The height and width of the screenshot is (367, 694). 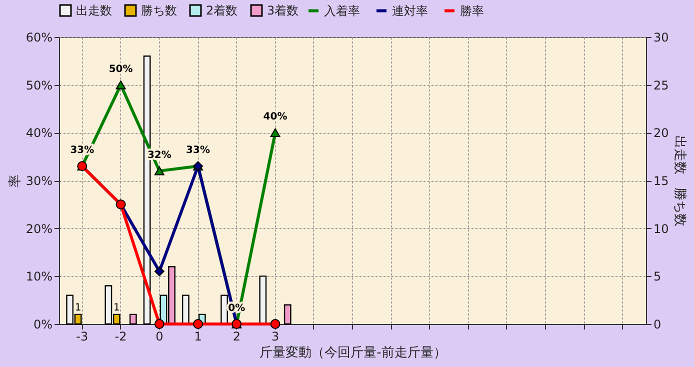 What do you see at coordinates (222, 11) in the screenshot?
I see `legend-label: 2着数` at bounding box center [222, 11].